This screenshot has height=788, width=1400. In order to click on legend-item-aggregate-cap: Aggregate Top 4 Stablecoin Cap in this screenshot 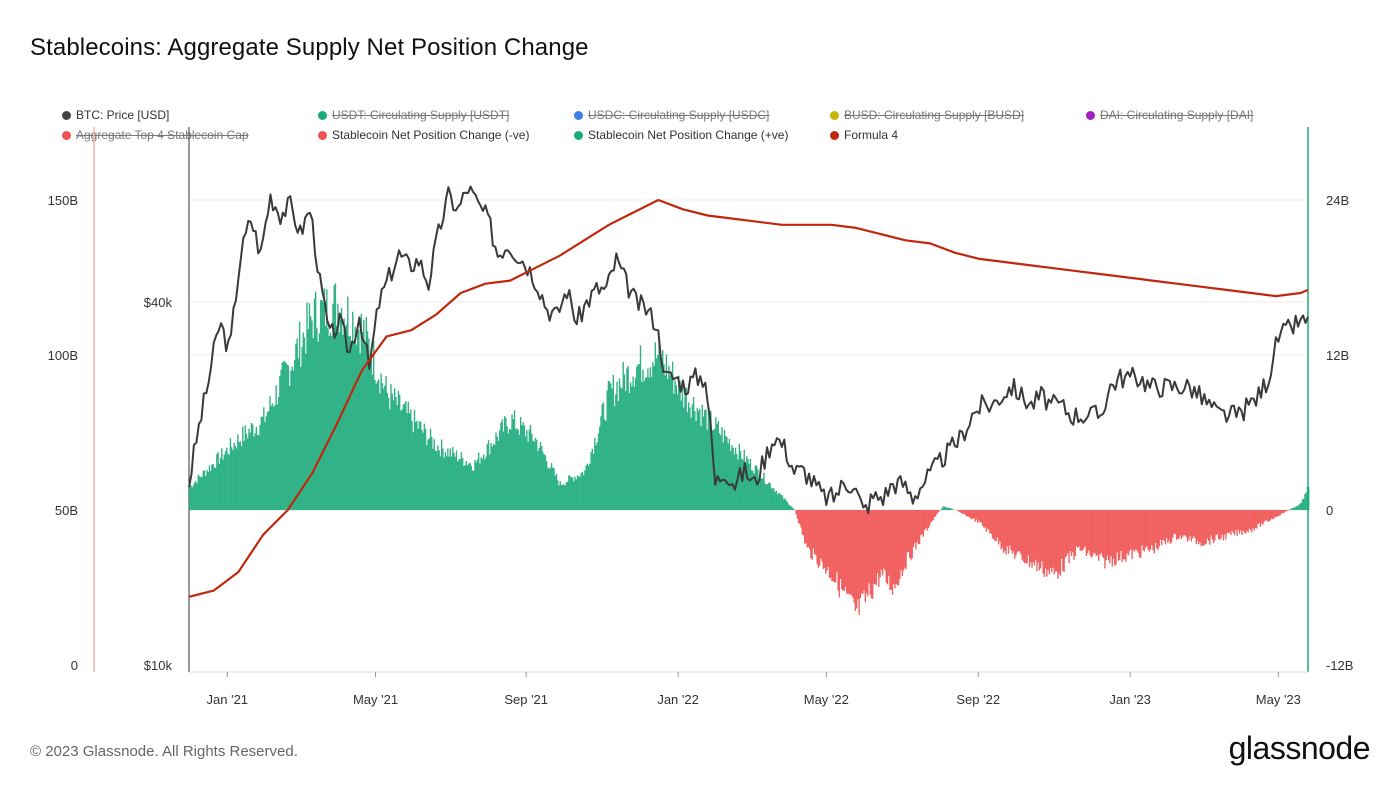, I will do `click(155, 135)`.